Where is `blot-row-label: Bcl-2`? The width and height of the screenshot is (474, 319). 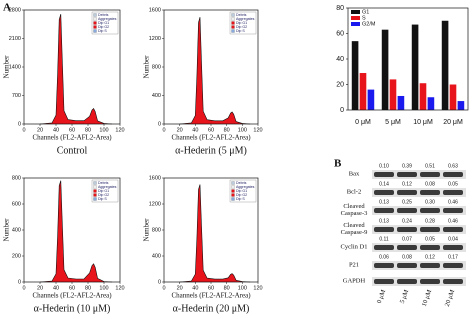
blot-row-label: Bcl-2 is located at coordinates (354, 191).